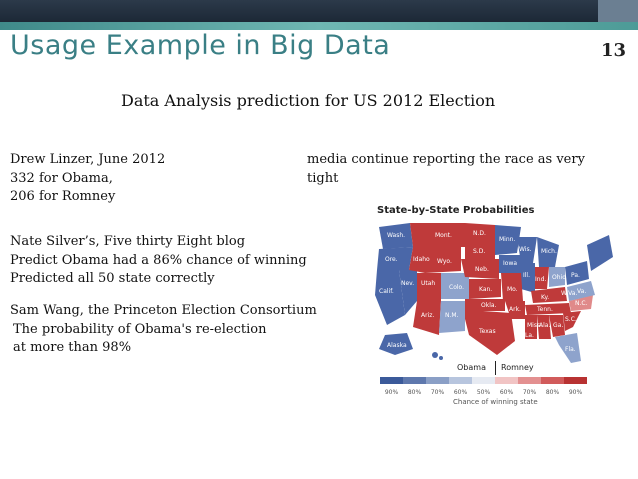 The height and width of the screenshot is (479, 638). What do you see at coordinates (72, 347) in the screenshot?
I see `wang-line: at more than 98%` at bounding box center [72, 347].